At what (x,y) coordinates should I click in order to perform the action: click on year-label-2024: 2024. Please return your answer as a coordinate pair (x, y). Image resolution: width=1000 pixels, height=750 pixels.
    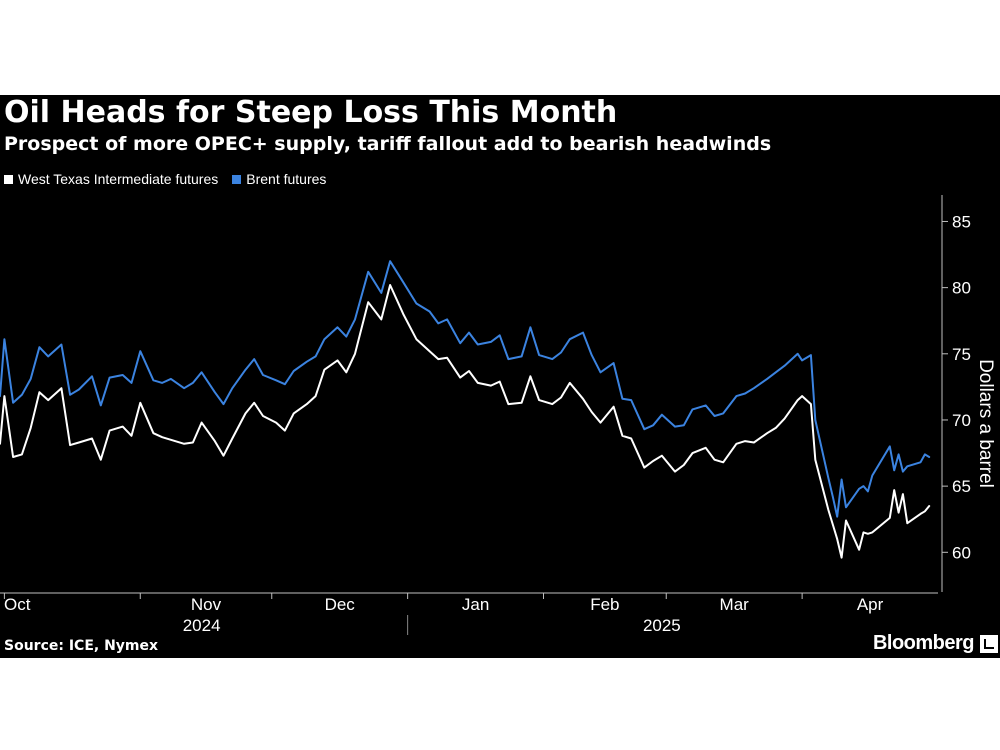
    Looking at the image, I should click on (202, 625).